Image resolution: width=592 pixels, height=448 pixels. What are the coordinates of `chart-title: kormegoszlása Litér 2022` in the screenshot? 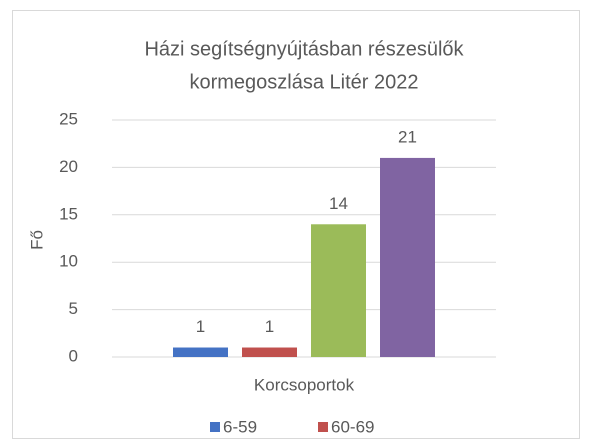 It's located at (303, 82).